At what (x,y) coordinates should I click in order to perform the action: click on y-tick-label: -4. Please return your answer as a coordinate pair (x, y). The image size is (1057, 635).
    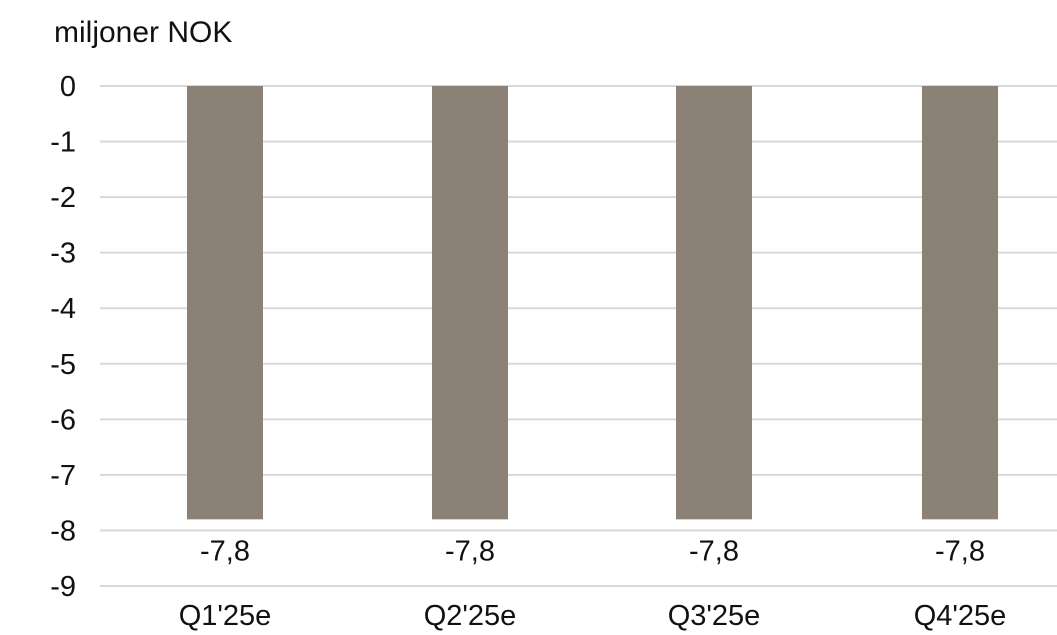
    Looking at the image, I should click on (63, 309).